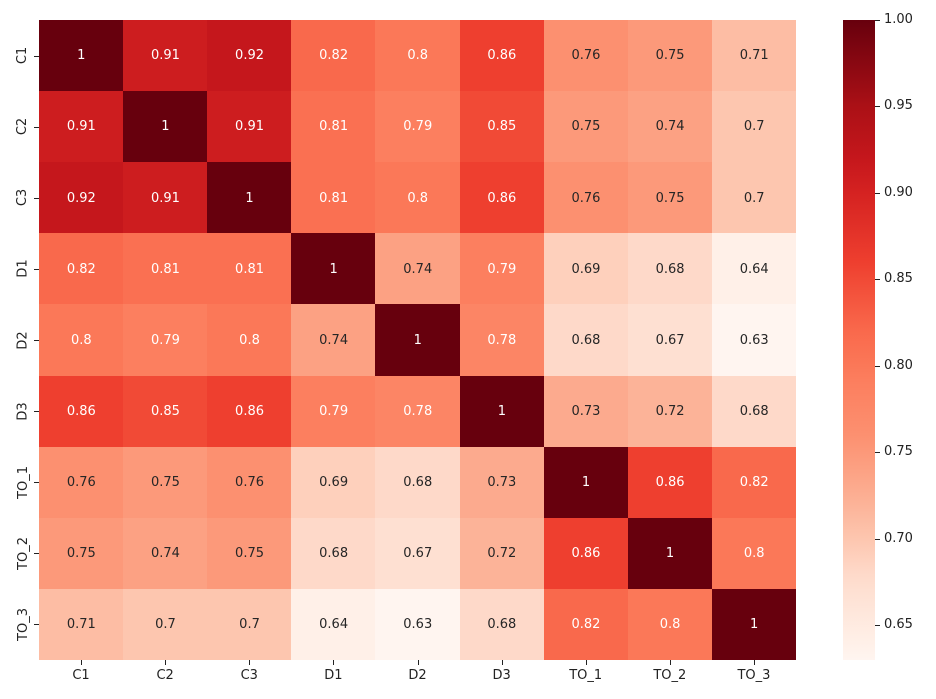  What do you see at coordinates (670, 675) in the screenshot?
I see `x-tick-label: TO_2` at bounding box center [670, 675].